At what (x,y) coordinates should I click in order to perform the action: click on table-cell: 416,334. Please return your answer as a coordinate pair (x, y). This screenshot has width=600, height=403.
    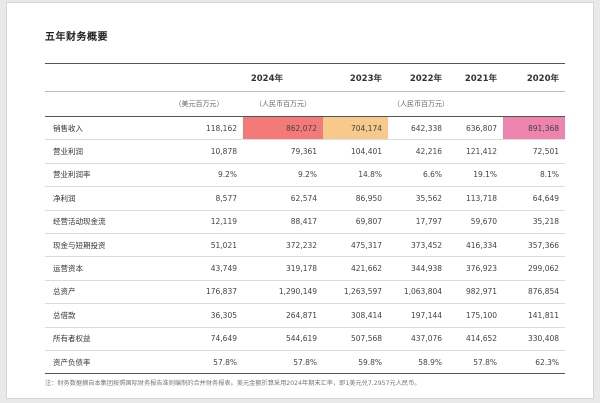
    Looking at the image, I should click on (476, 245).